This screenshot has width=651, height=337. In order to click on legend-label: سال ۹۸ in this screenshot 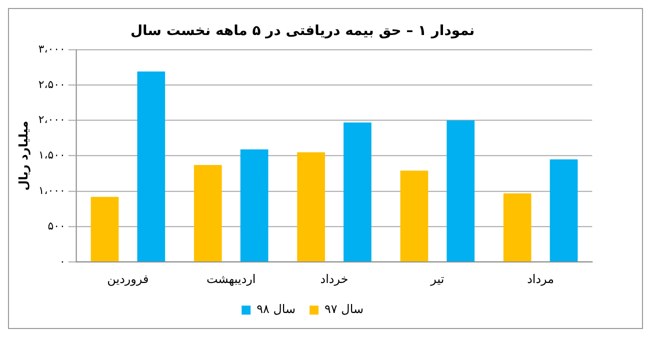, I will do `click(276, 309)`.